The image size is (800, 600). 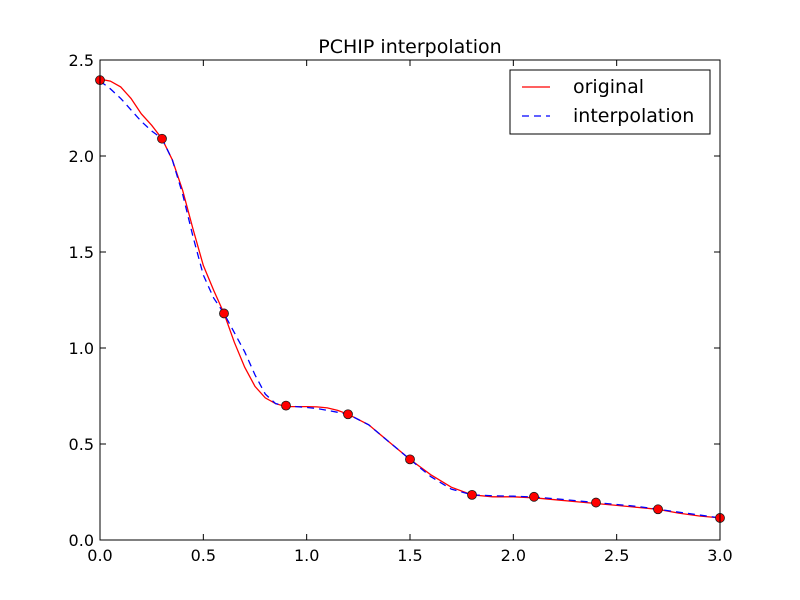 I want to click on y-tick-label: 2.0, so click(x=81, y=156).